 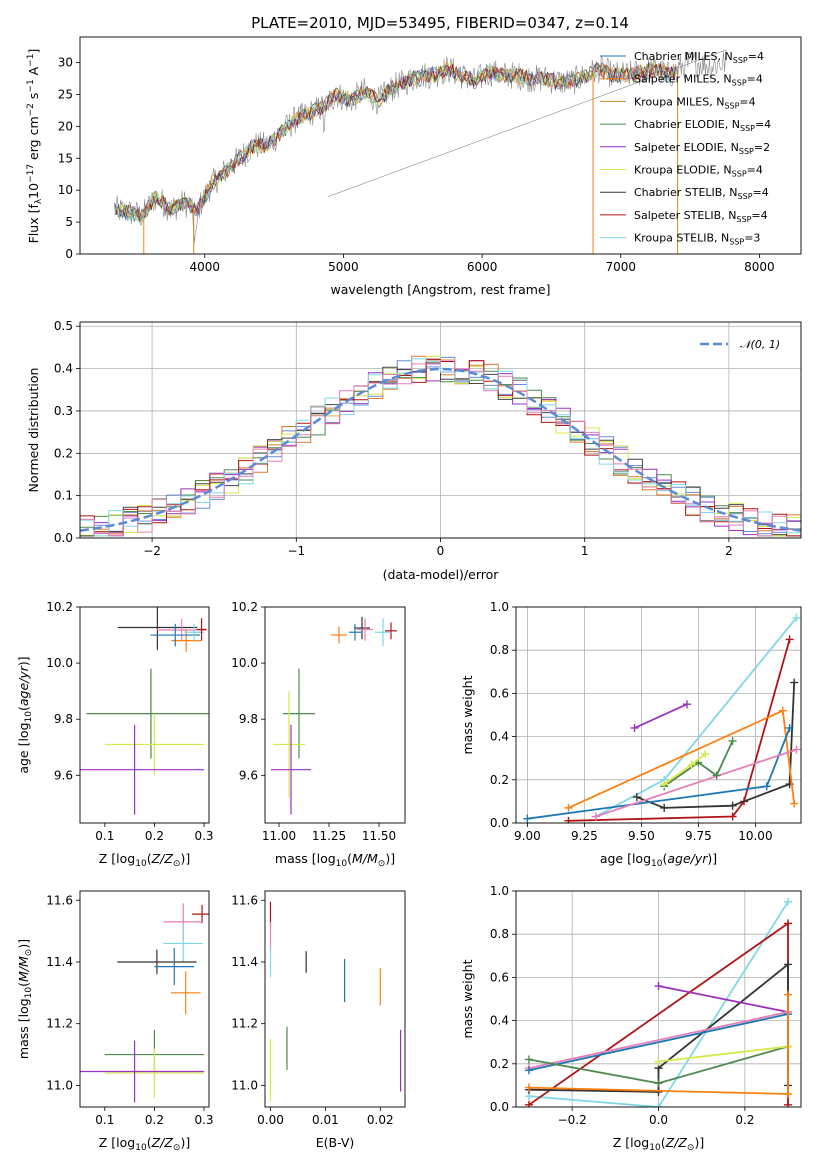 I want to click on legend-label: 𝒩(0, 1), so click(x=760, y=344).